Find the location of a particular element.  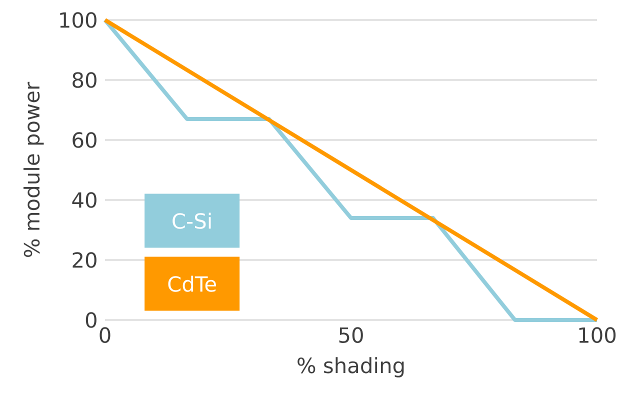

x-tick-label: 50 is located at coordinates (351, 335).